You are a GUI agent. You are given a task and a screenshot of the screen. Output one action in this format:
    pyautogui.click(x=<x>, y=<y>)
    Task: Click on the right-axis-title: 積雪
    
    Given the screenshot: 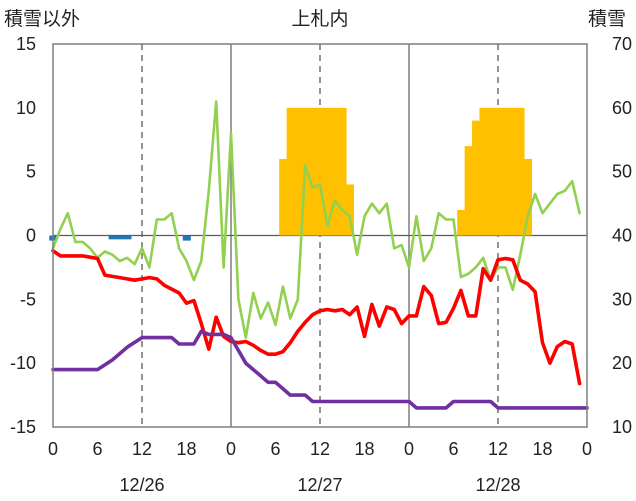 What is the action you would take?
    pyautogui.click(x=607, y=19)
    